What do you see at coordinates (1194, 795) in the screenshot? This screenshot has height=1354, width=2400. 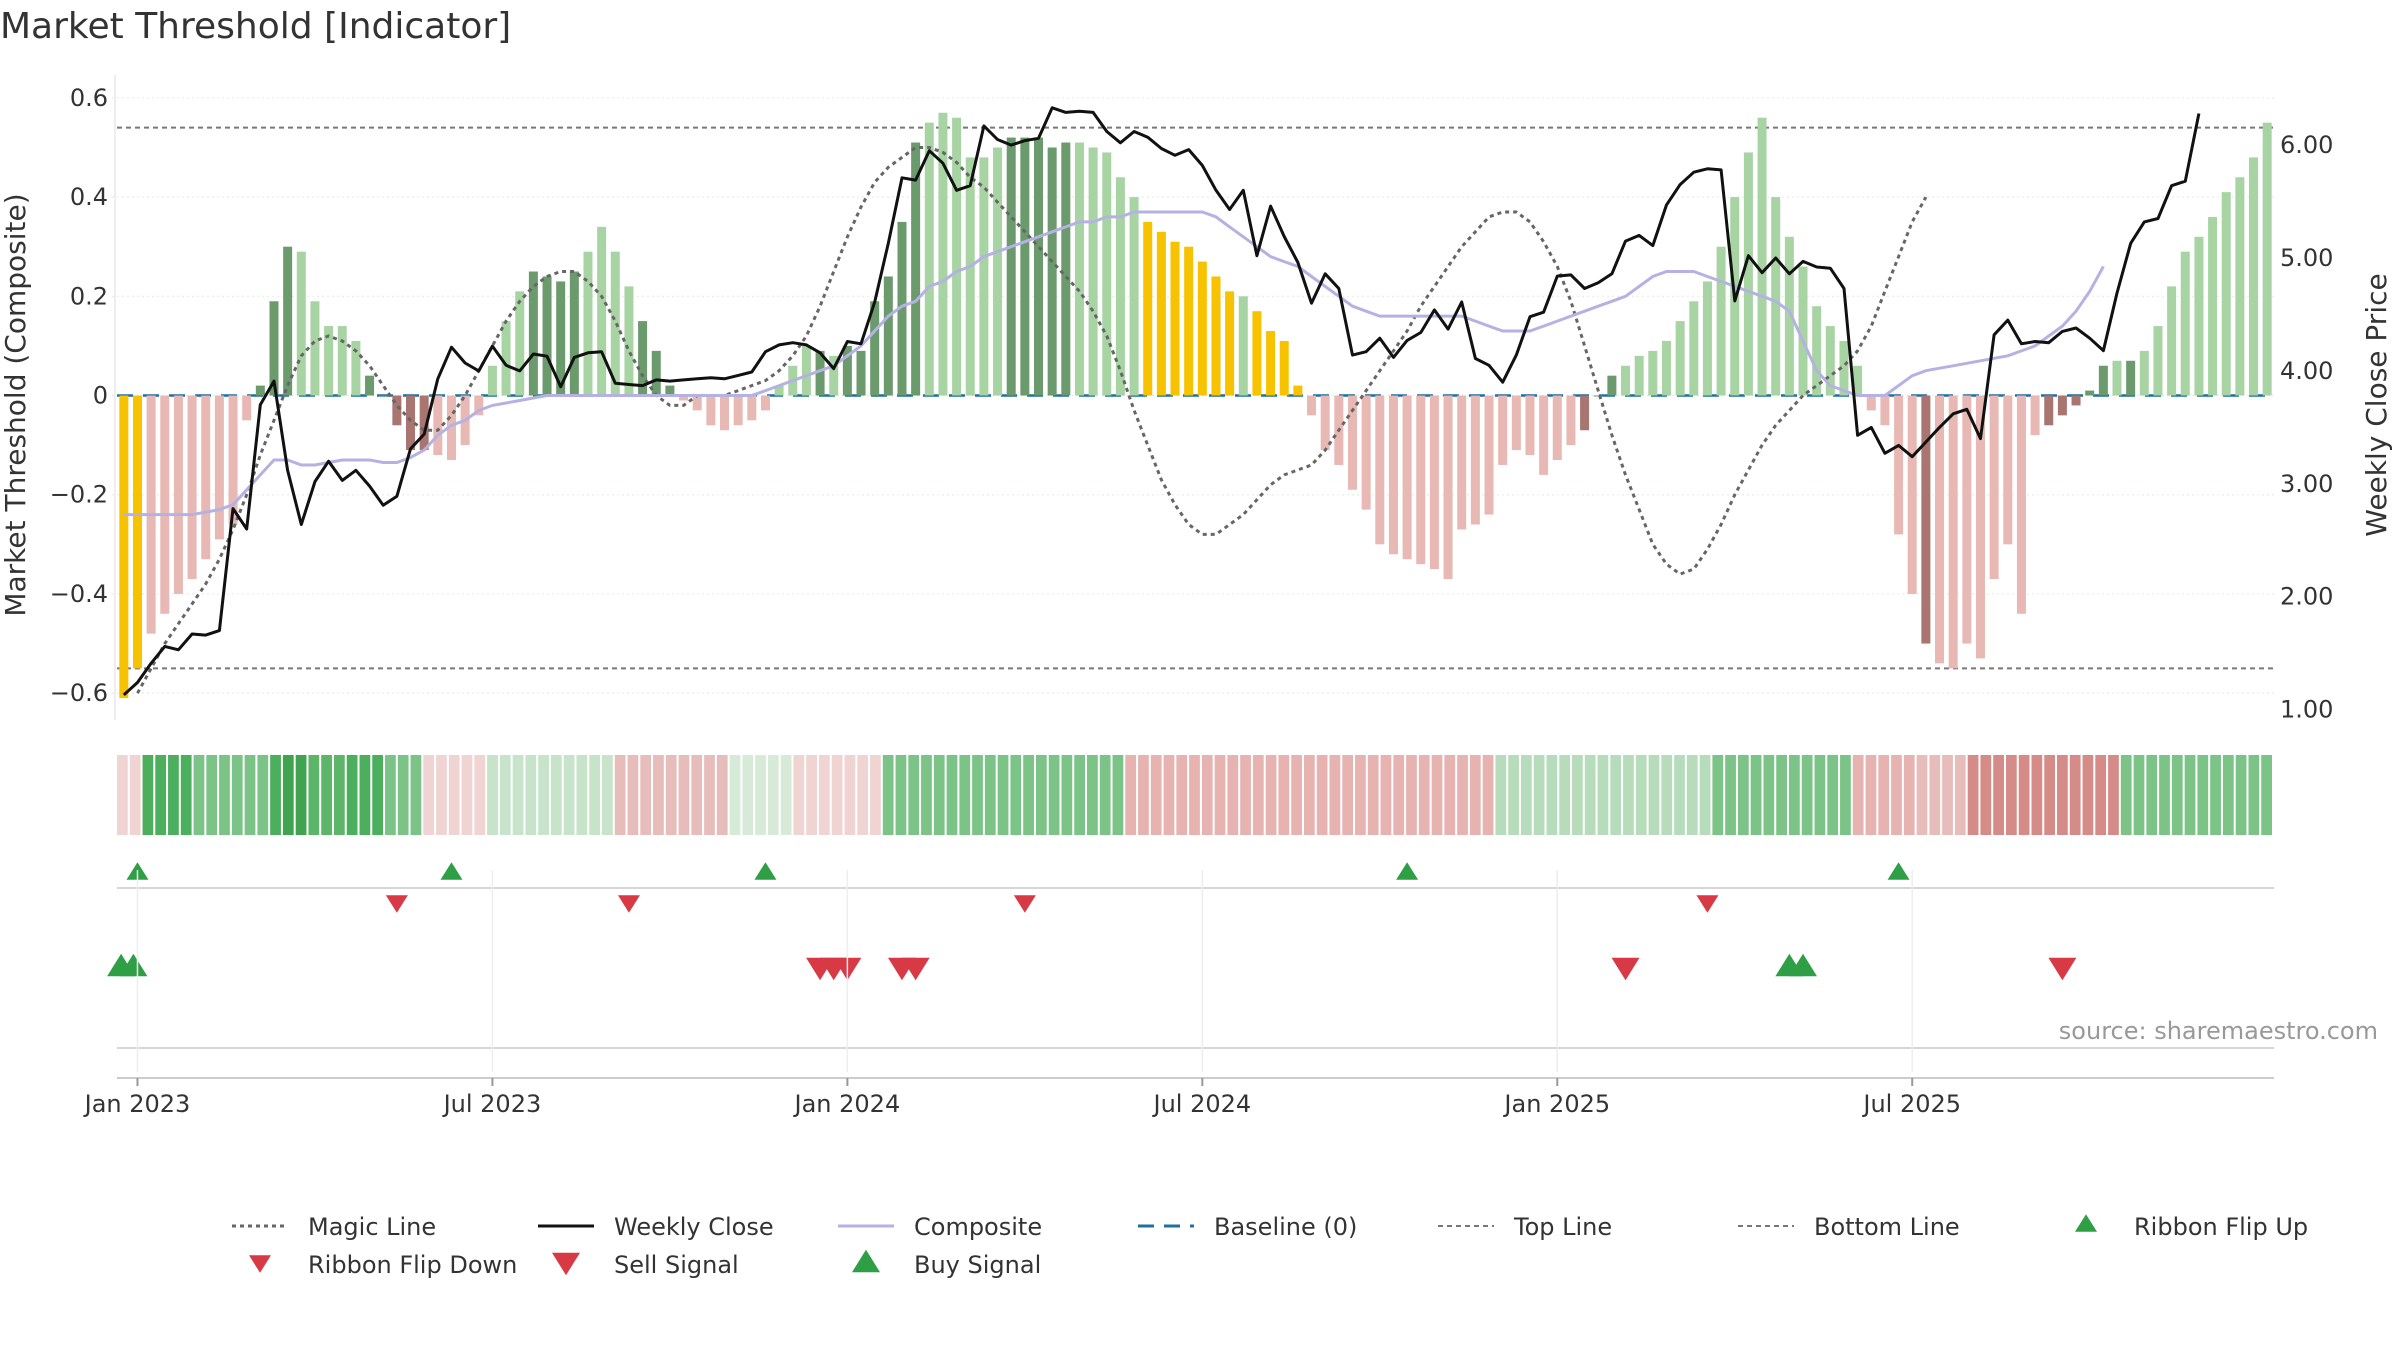 I see `trend-ribbon` at bounding box center [1194, 795].